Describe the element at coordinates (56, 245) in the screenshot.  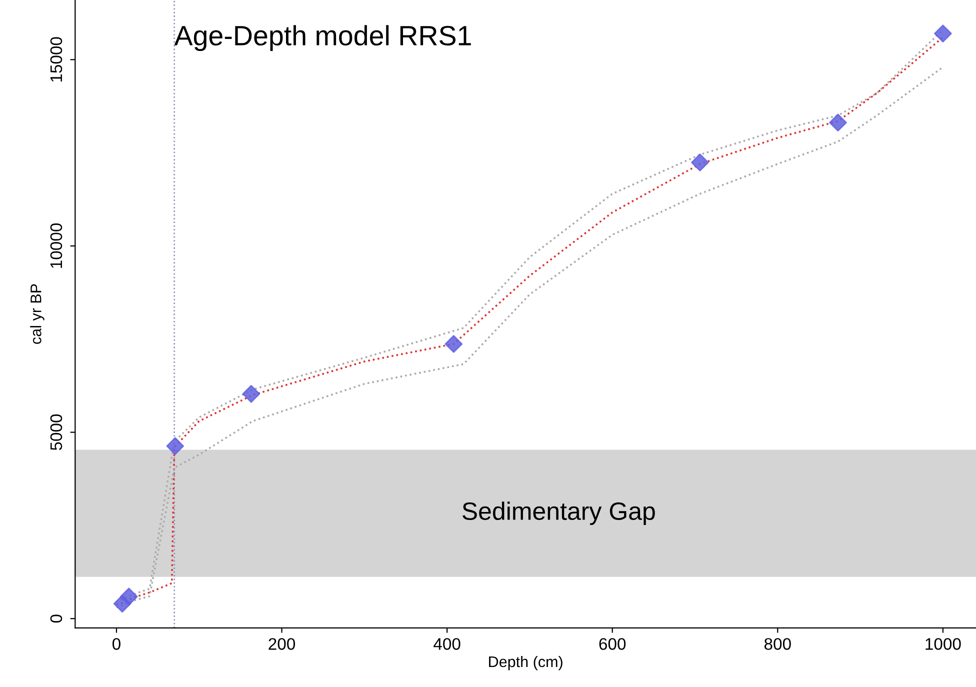
I see `y-tick-label: 10000` at that location.